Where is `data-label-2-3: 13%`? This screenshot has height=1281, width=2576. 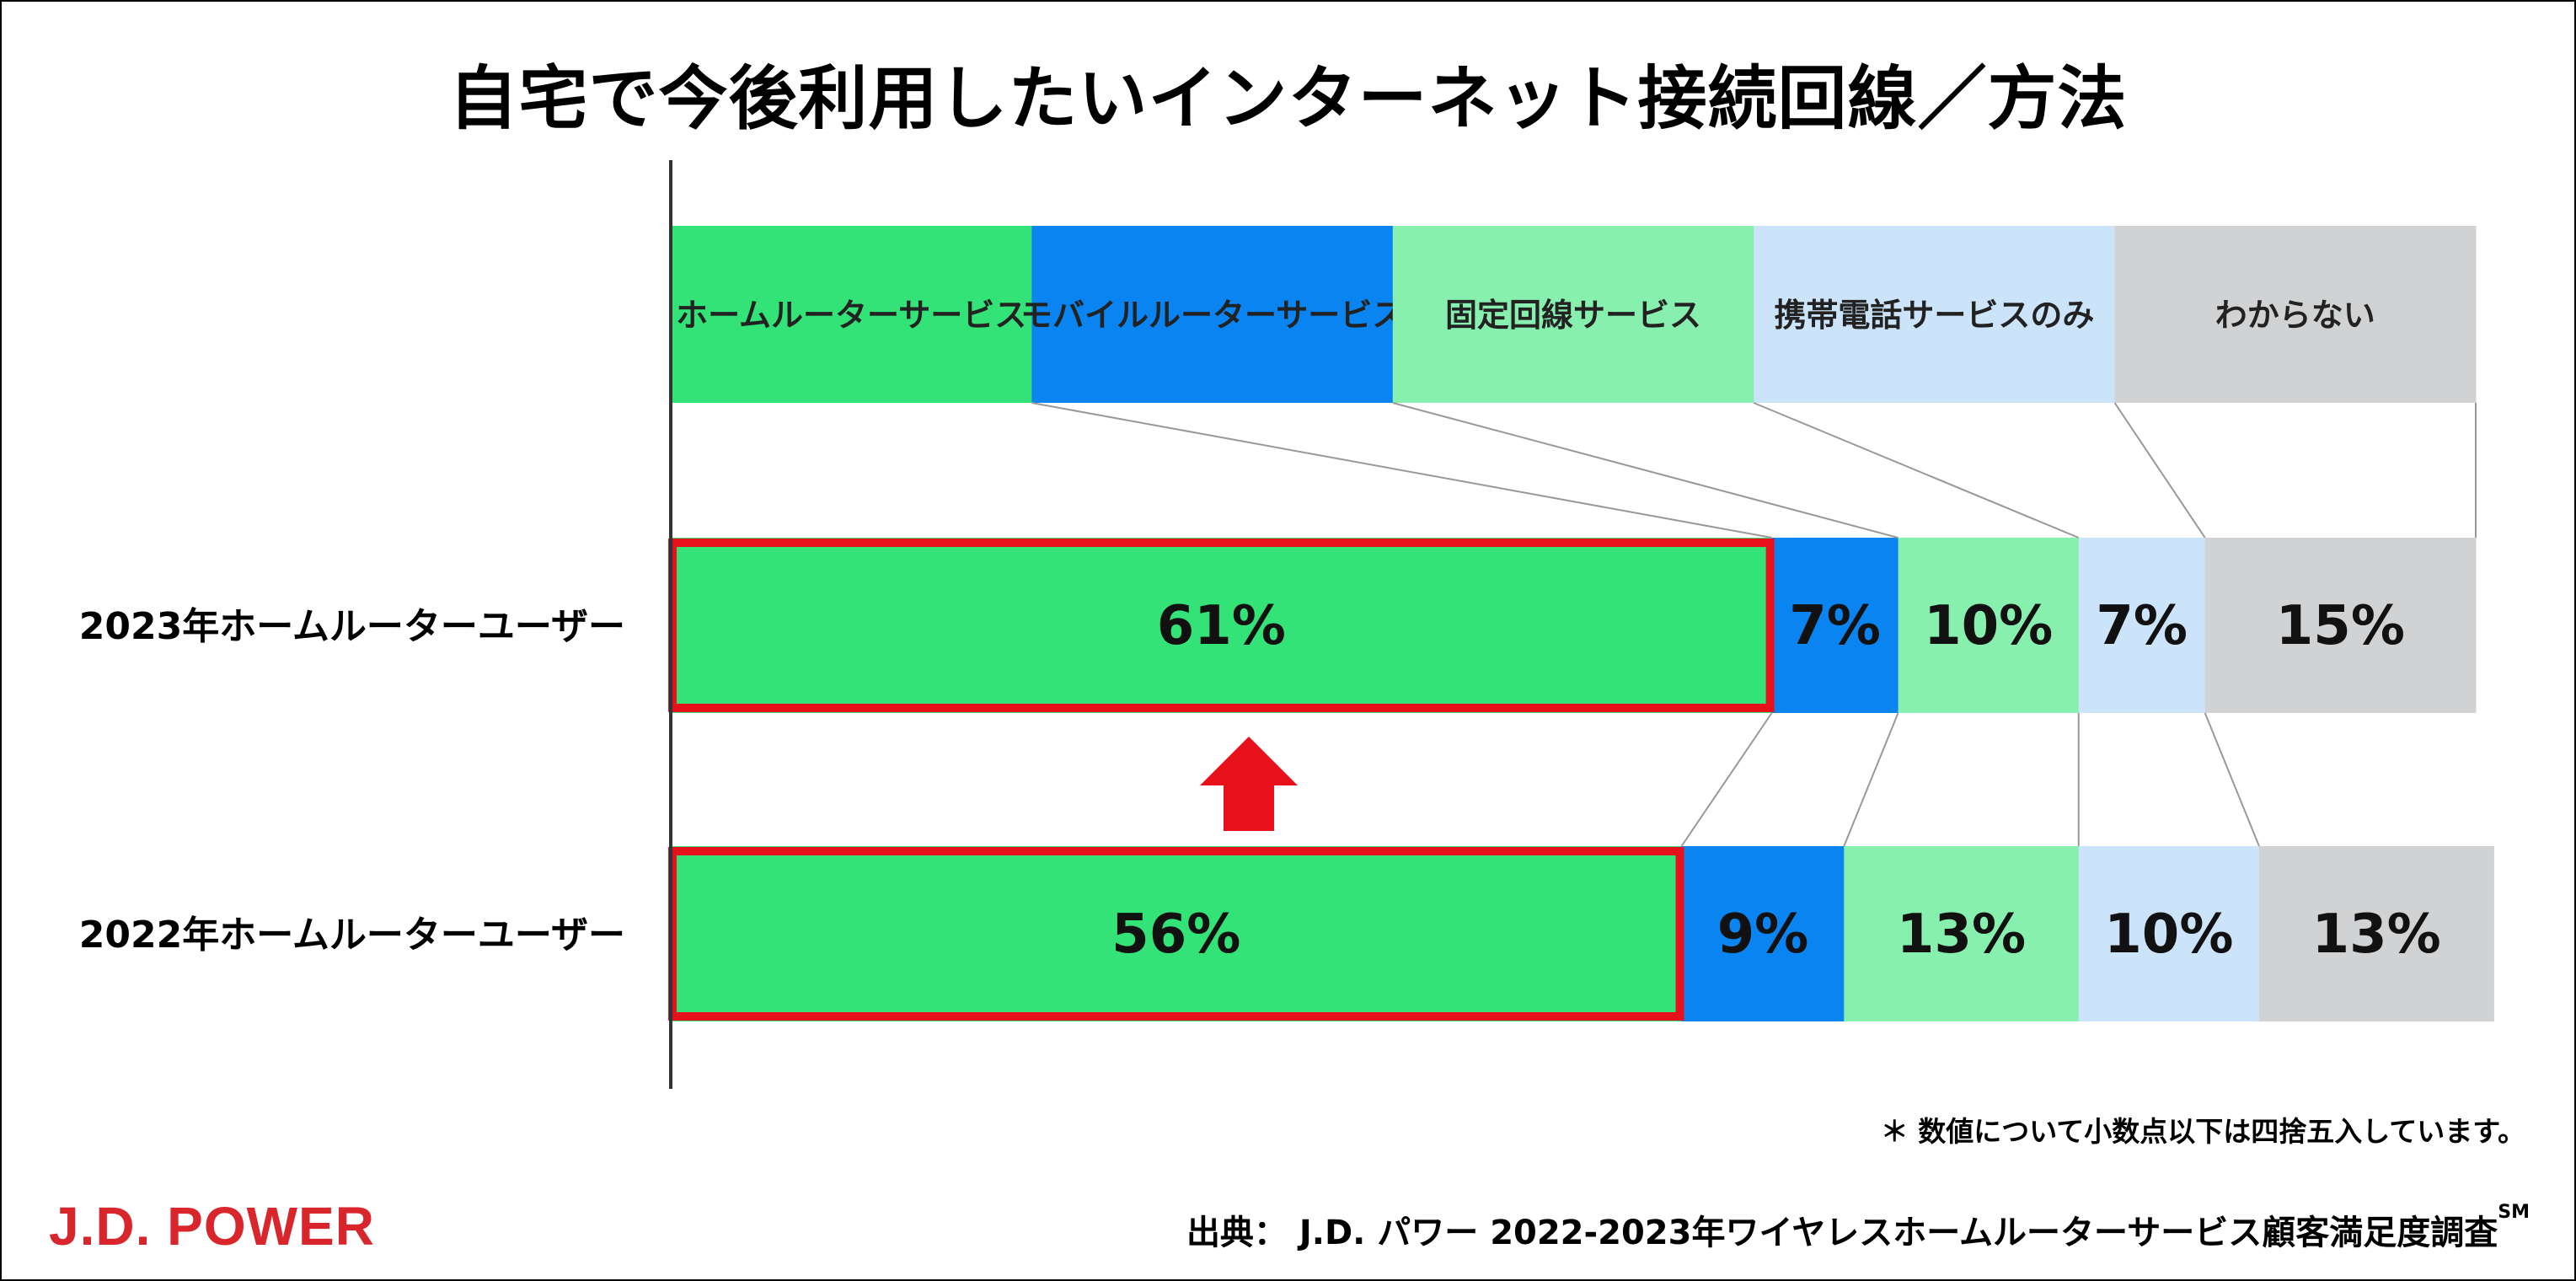
data-label-2-3: 13% is located at coordinates (1961, 934).